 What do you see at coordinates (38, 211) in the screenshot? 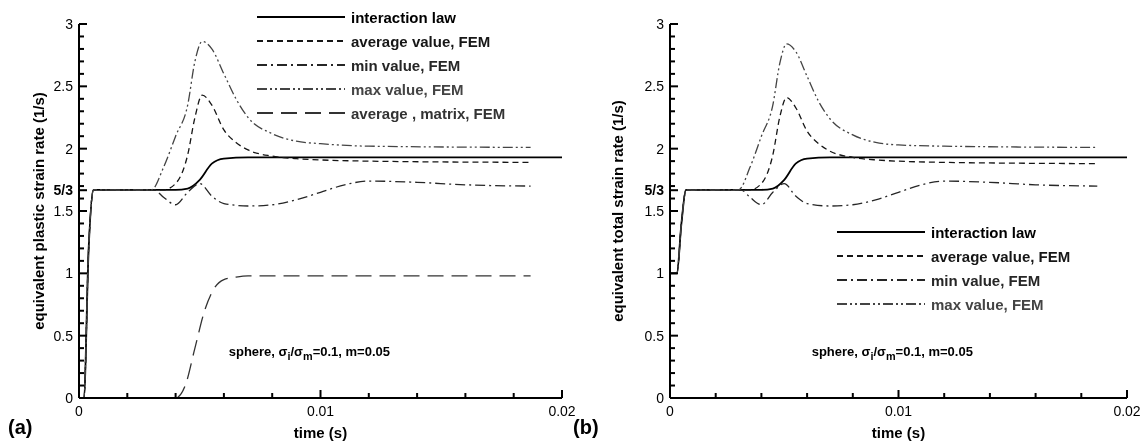
I see `y-axis-title: equivalent plastic strain rate (1/s)` at bounding box center [38, 211].